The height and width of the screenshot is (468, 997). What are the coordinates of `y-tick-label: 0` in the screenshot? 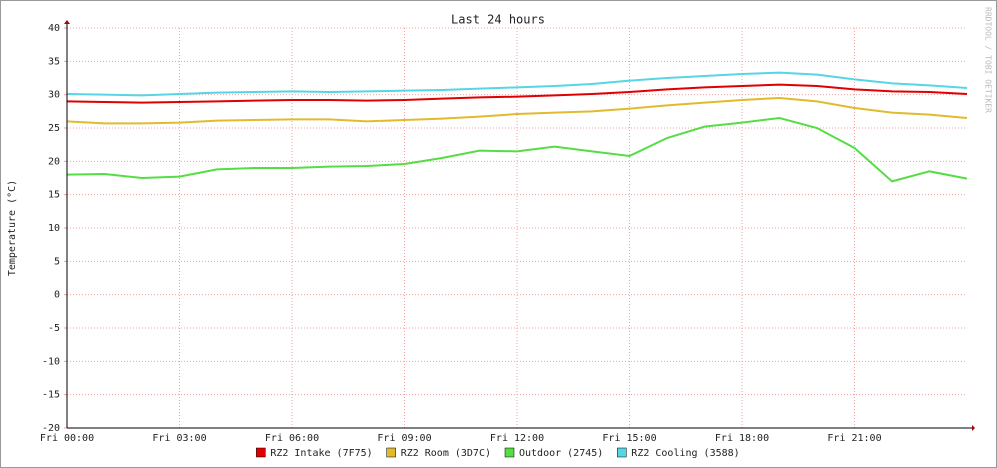 It's located at (57, 295).